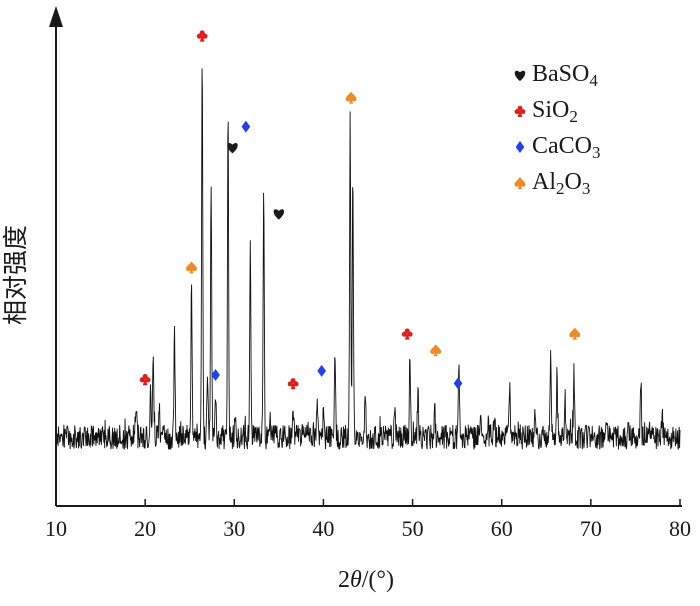 The image size is (700, 606). I want to click on legend-item: Al2O3, so click(552, 183).